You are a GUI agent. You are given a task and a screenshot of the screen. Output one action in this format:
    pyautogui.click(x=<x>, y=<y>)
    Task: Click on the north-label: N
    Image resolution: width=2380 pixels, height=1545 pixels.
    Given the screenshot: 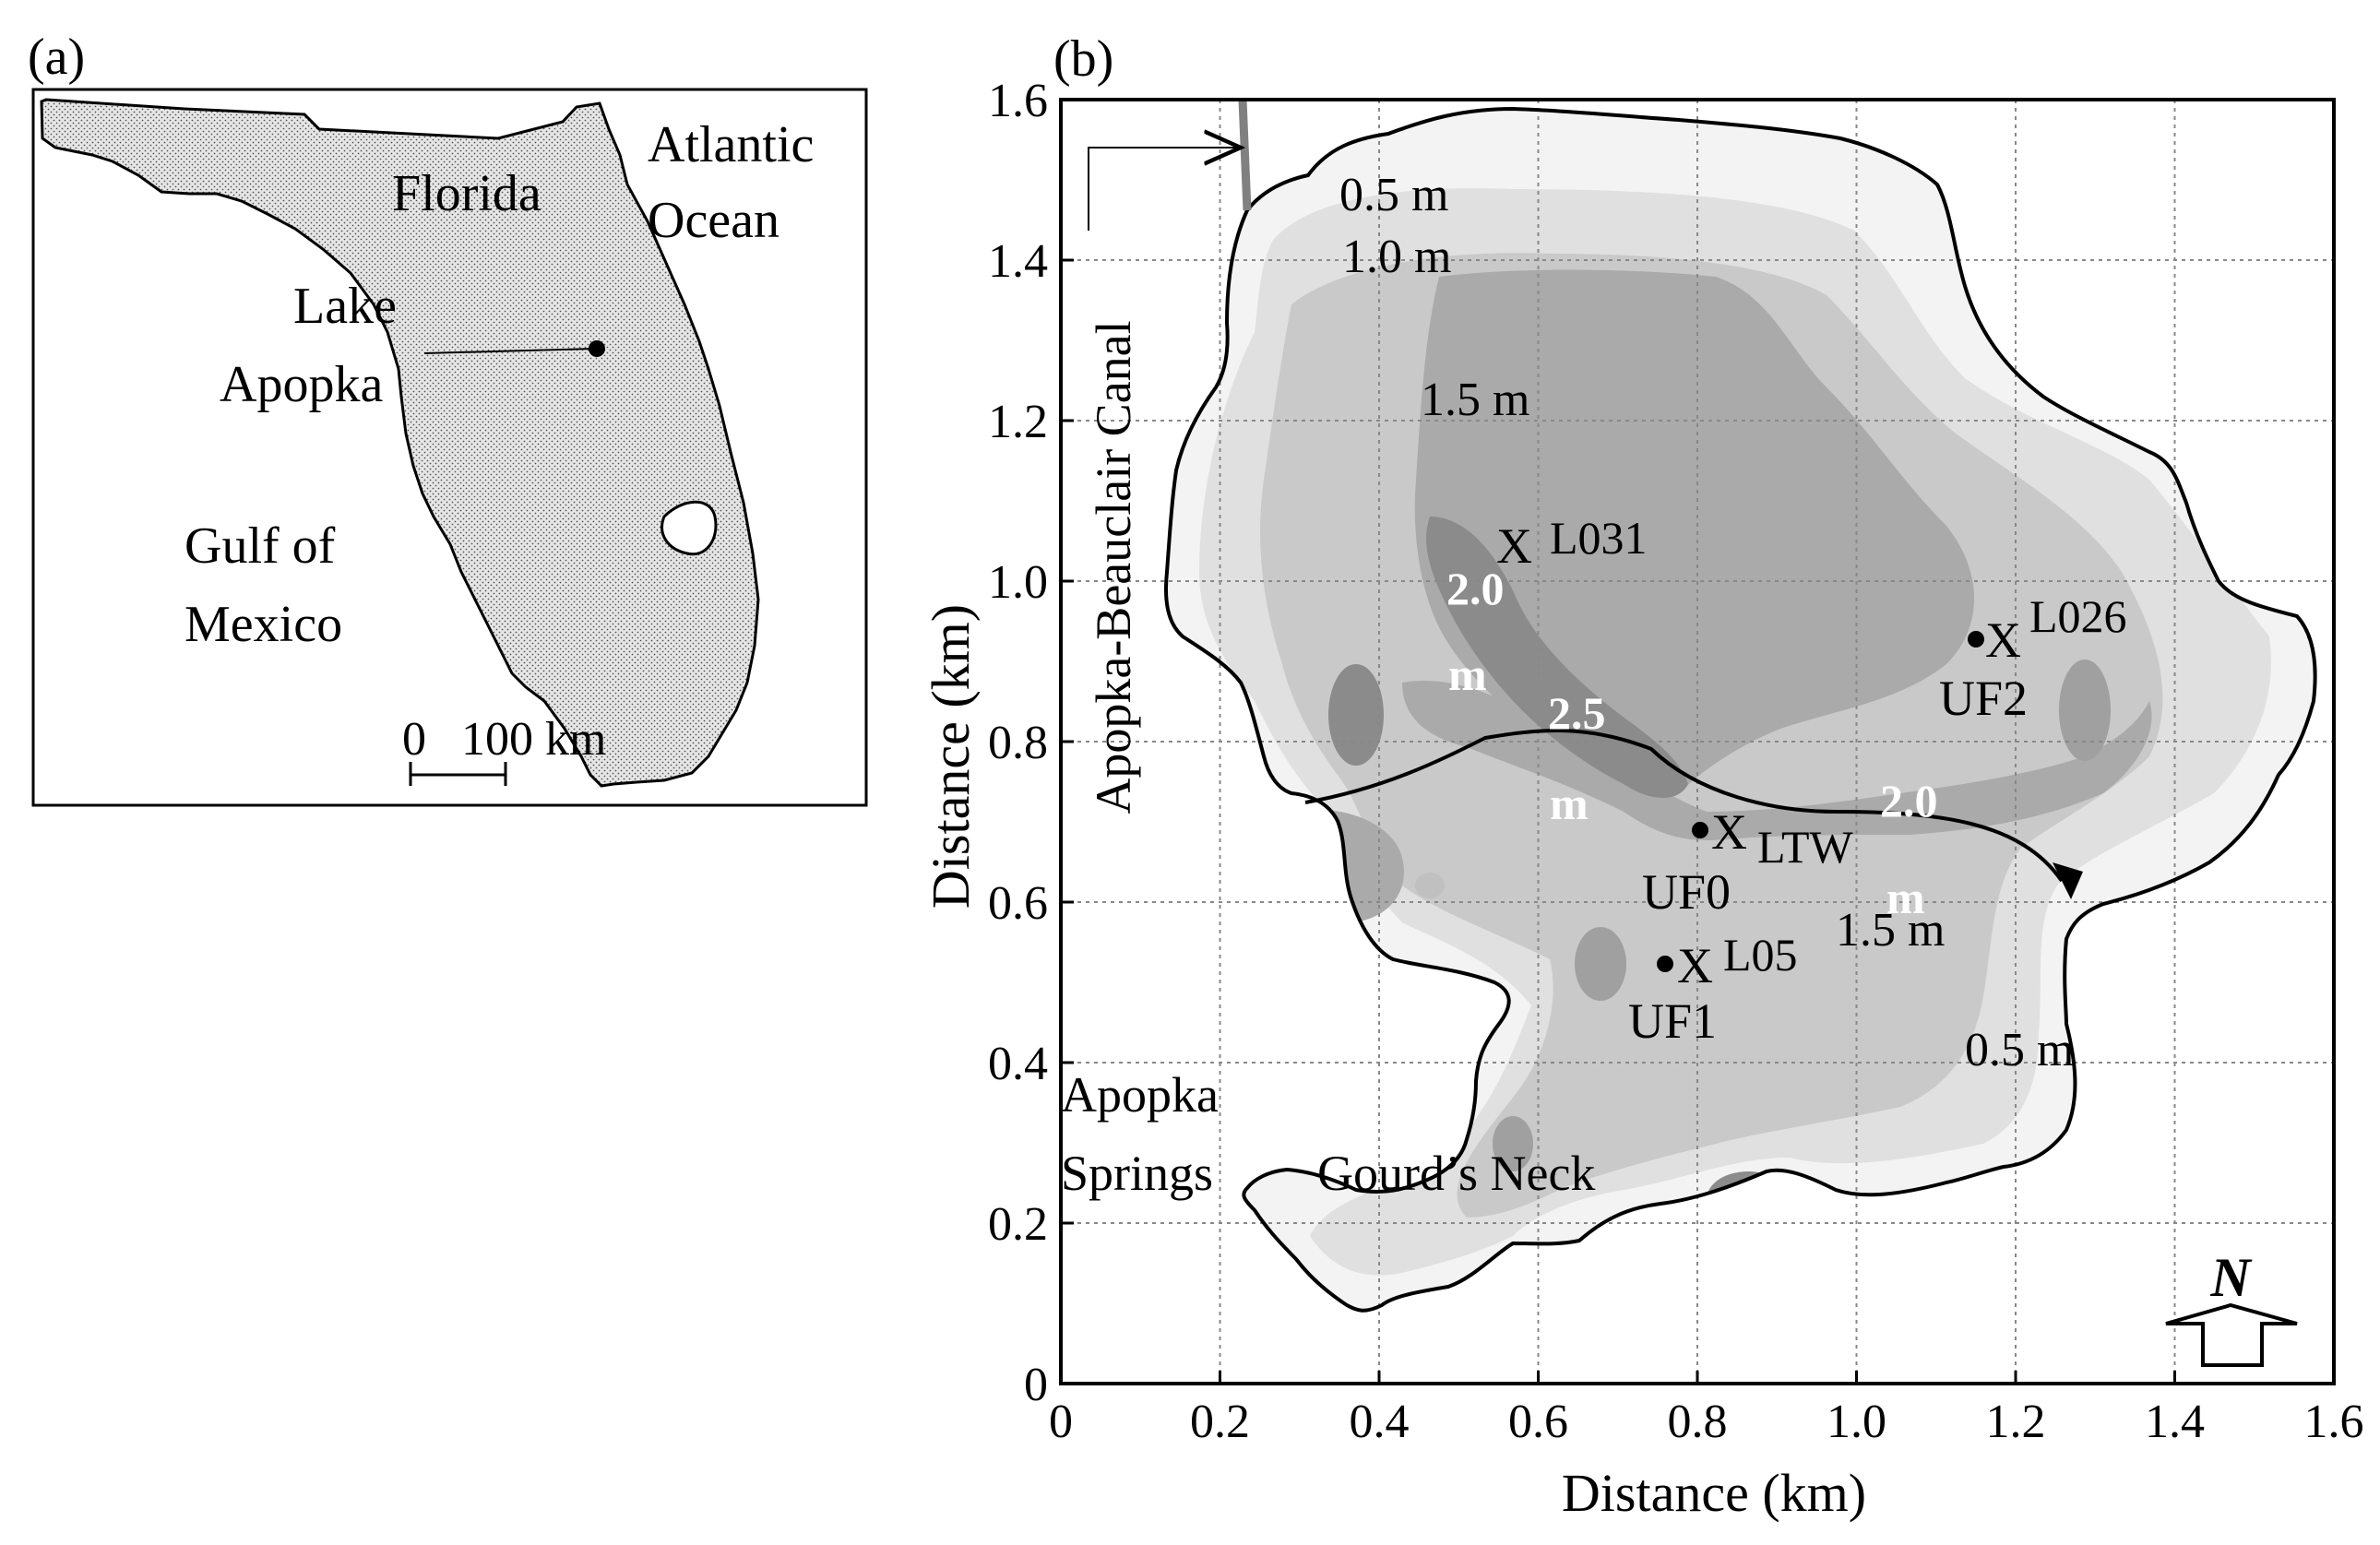 What is the action you would take?
    pyautogui.click(x=2231, y=1277)
    